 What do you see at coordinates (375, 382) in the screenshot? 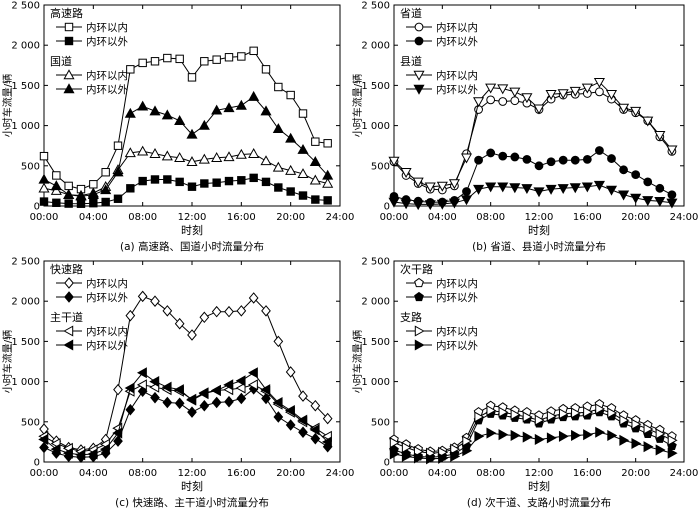
I see `y-tick-label: 1 000` at bounding box center [375, 382].